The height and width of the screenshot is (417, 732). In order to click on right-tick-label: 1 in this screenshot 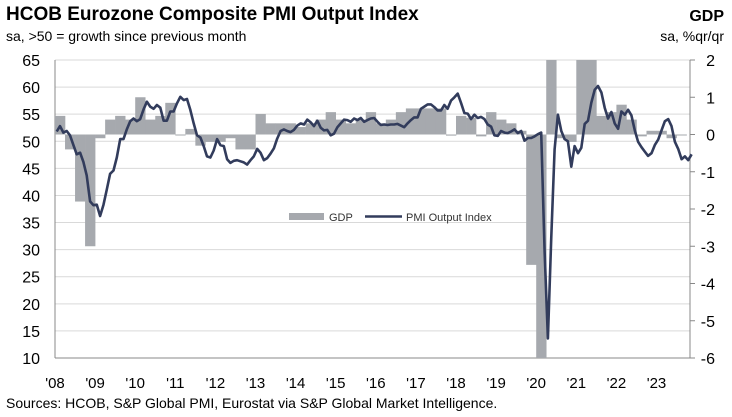, I will do `click(710, 98)`.